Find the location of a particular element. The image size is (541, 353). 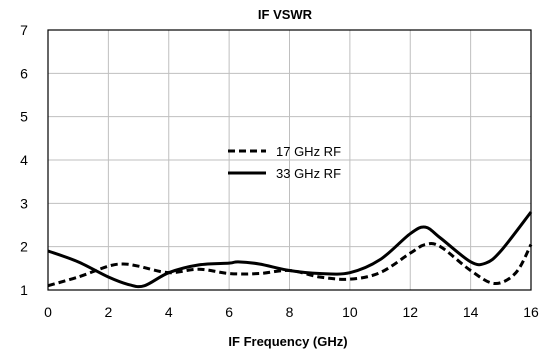

y-axis-ticks: 1 2 3 4 5 6 7 is located at coordinates (24, 160).